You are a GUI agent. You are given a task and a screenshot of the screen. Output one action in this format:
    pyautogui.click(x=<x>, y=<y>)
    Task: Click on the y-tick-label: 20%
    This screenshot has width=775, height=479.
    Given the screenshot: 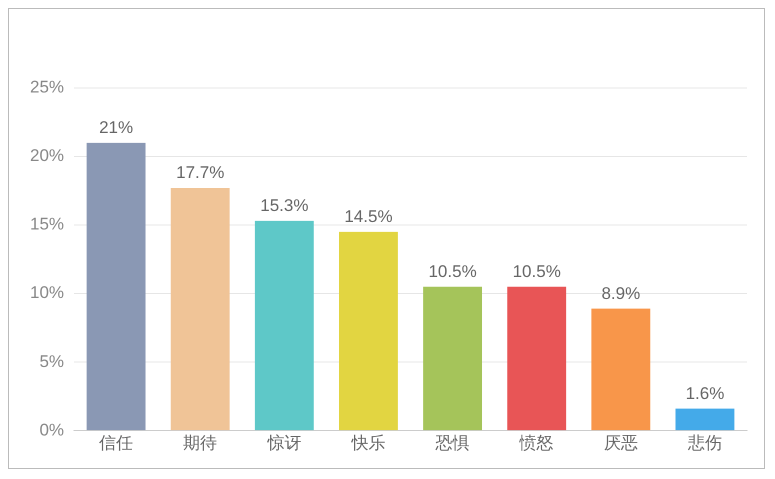 What is the action you would take?
    pyautogui.click(x=47, y=156)
    